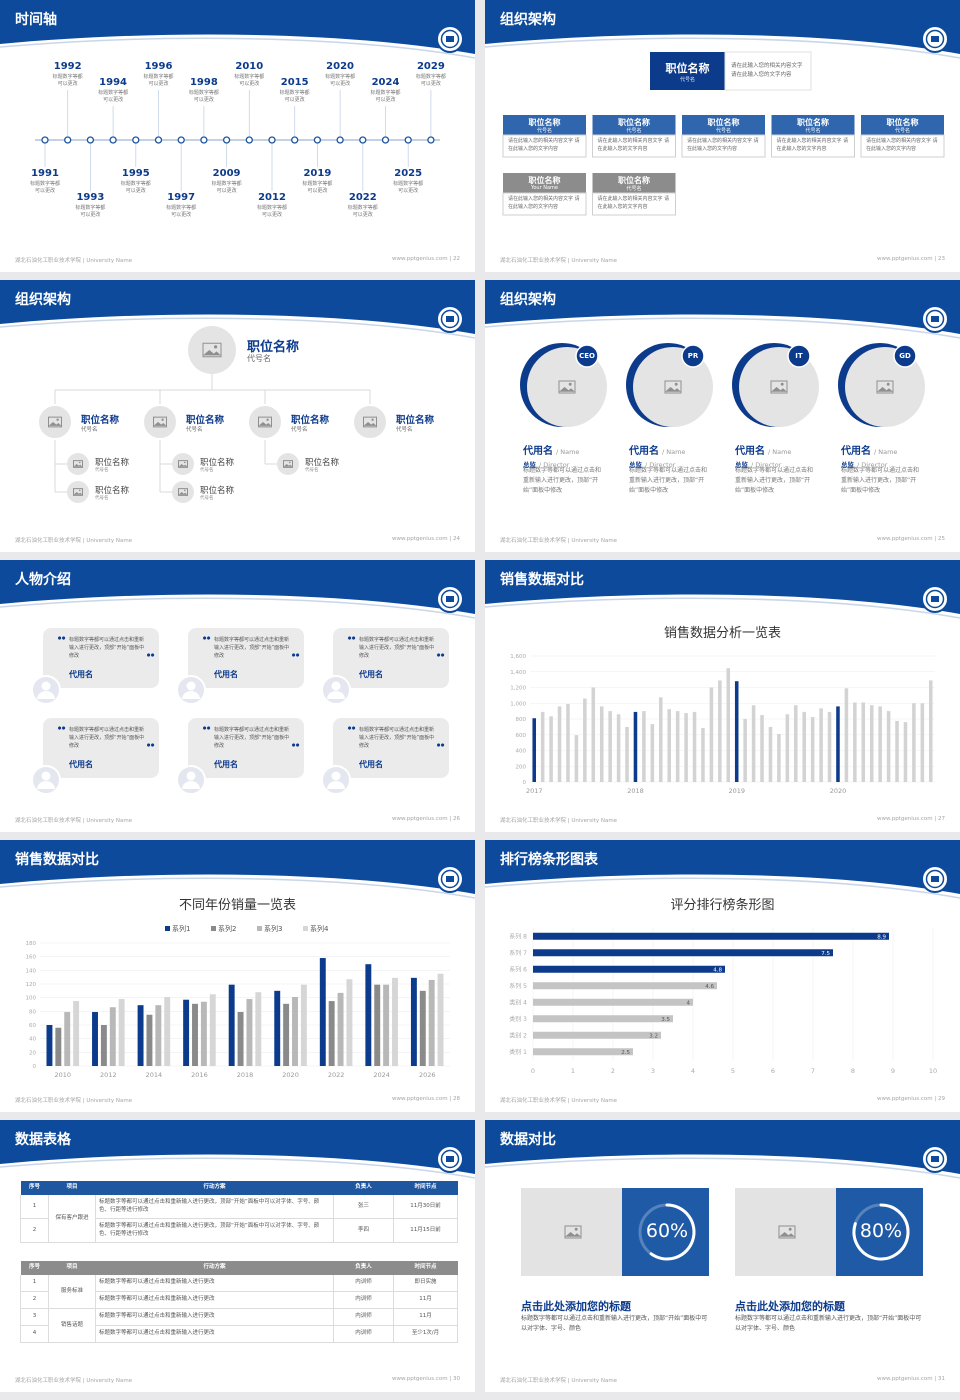 The height and width of the screenshot is (1400, 960). Describe the element at coordinates (825, 954) in the screenshot. I see `value-label: 7.5` at that location.